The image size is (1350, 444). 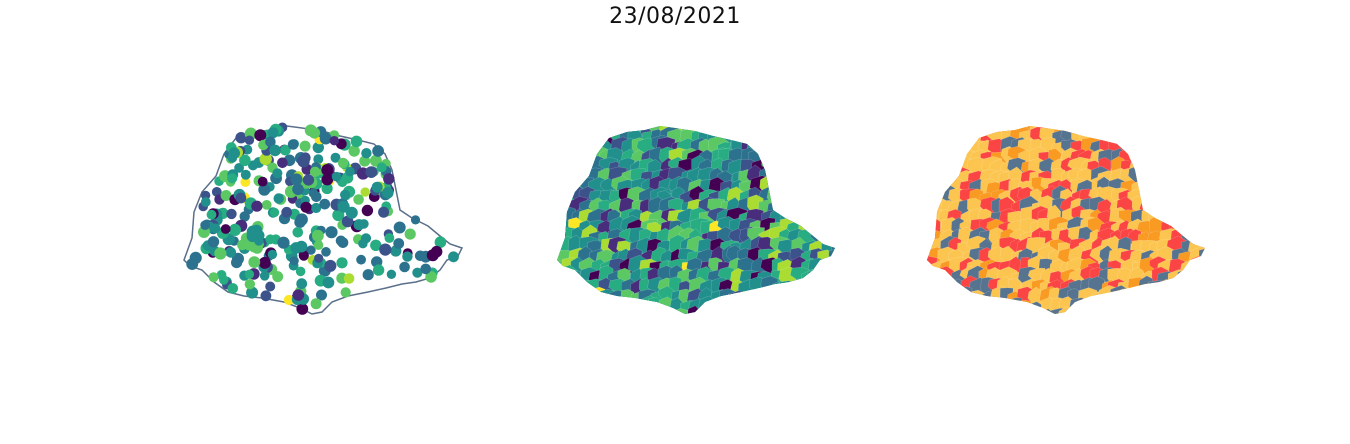 What do you see at coordinates (701, 220) in the screenshot?
I see `choropleth-map` at bounding box center [701, 220].